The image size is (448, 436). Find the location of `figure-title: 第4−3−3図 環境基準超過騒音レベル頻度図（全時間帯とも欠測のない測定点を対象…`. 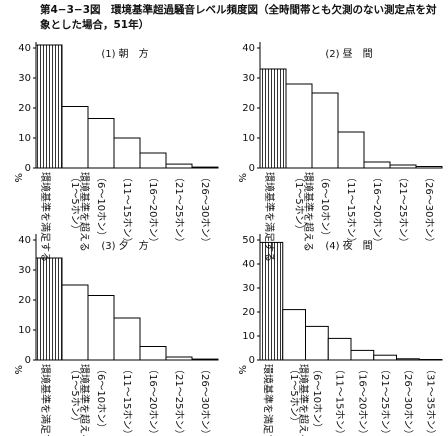

figure-title: 第4−3−3図 環境基準超過騒音レベル頻度図（全時間帯とも欠測のない測定点を対象… is located at coordinates (238, 17).